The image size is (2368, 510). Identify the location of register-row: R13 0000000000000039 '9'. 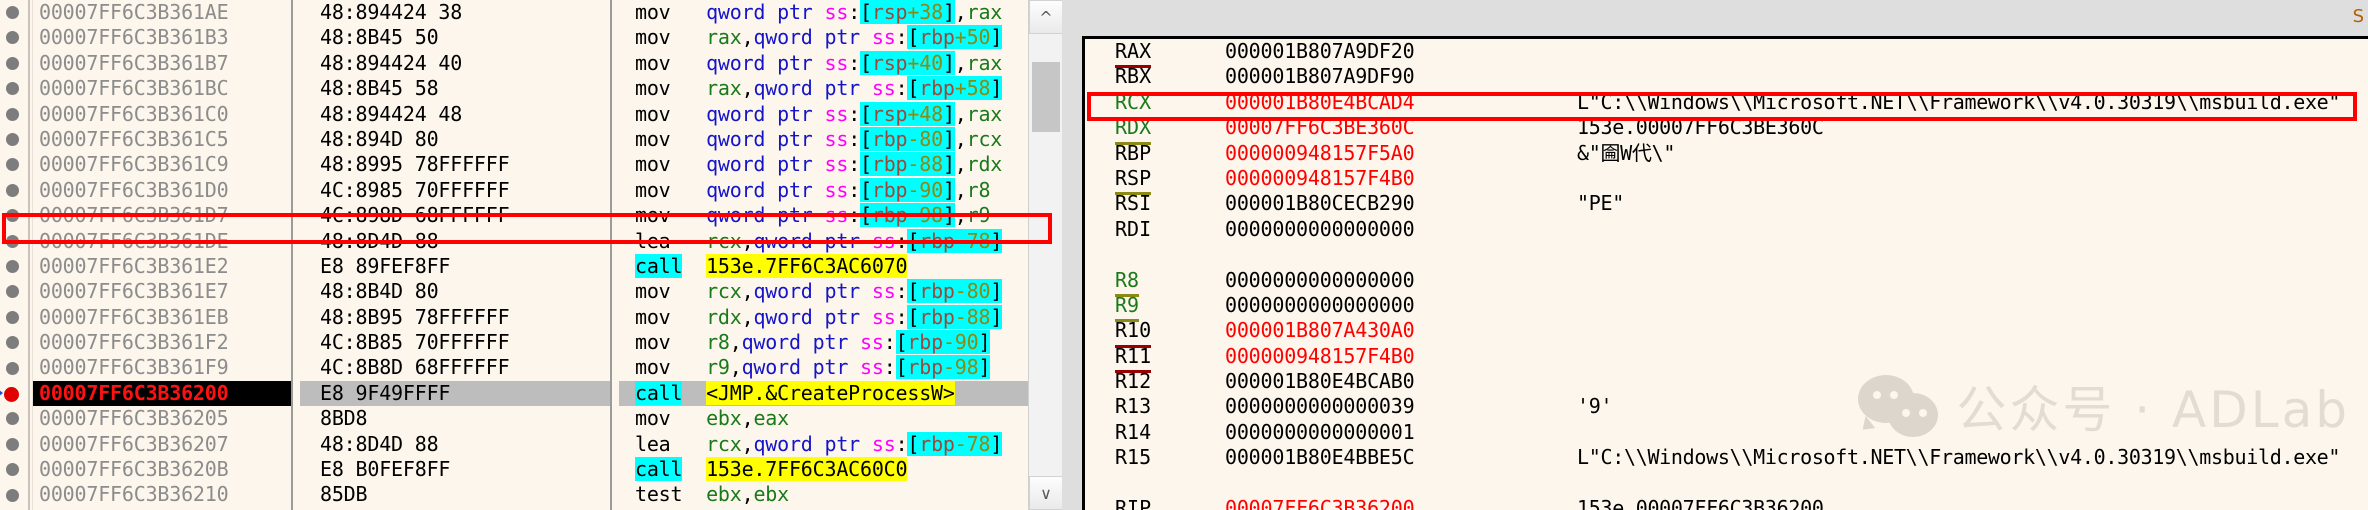
(1726, 406).